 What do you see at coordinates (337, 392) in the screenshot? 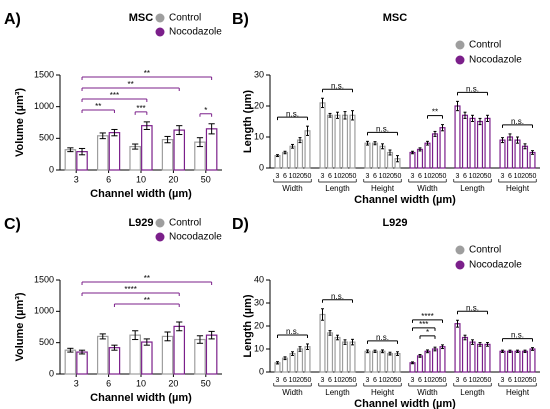
I see `group-label: Length` at bounding box center [337, 392].